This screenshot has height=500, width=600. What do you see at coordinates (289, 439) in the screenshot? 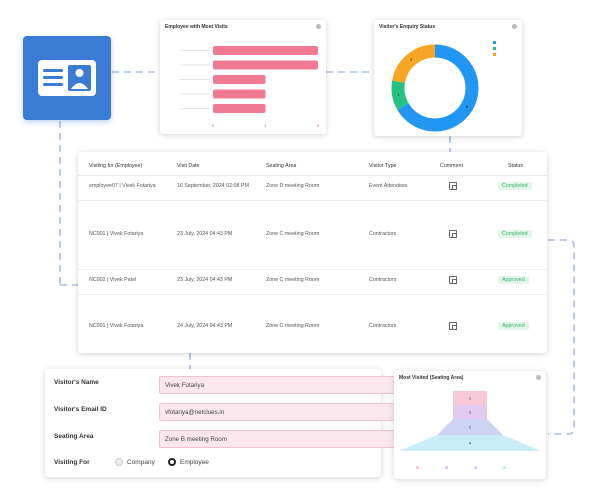
I see `seating-select: Zone B meeting Room ✕ ⌄` at bounding box center [289, 439].